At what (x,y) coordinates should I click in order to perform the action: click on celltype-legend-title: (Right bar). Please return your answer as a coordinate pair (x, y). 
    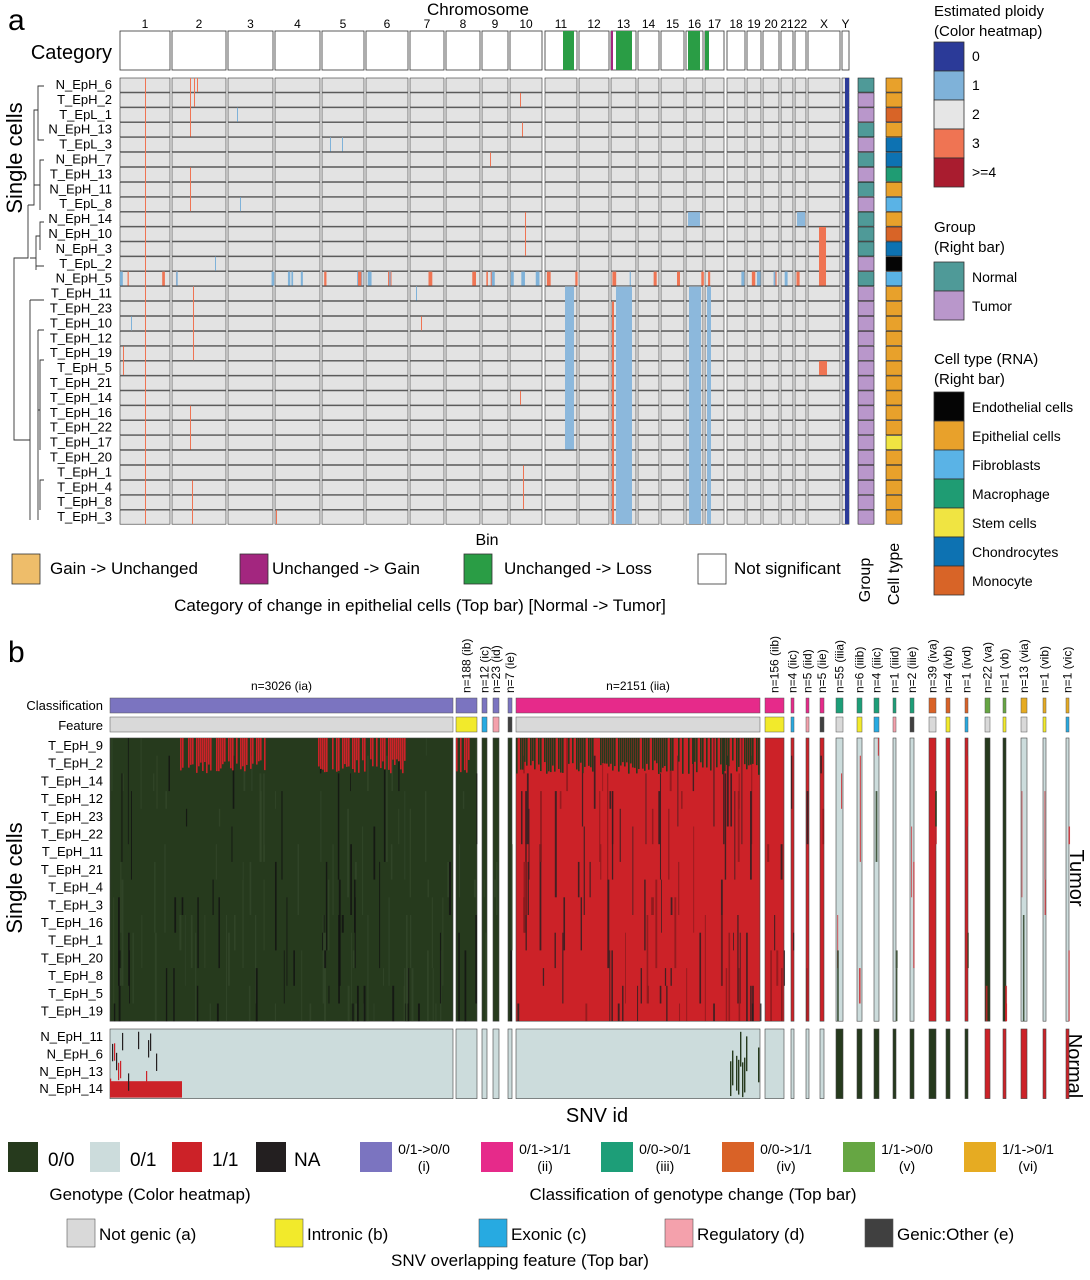
    Looking at the image, I should click on (969, 379).